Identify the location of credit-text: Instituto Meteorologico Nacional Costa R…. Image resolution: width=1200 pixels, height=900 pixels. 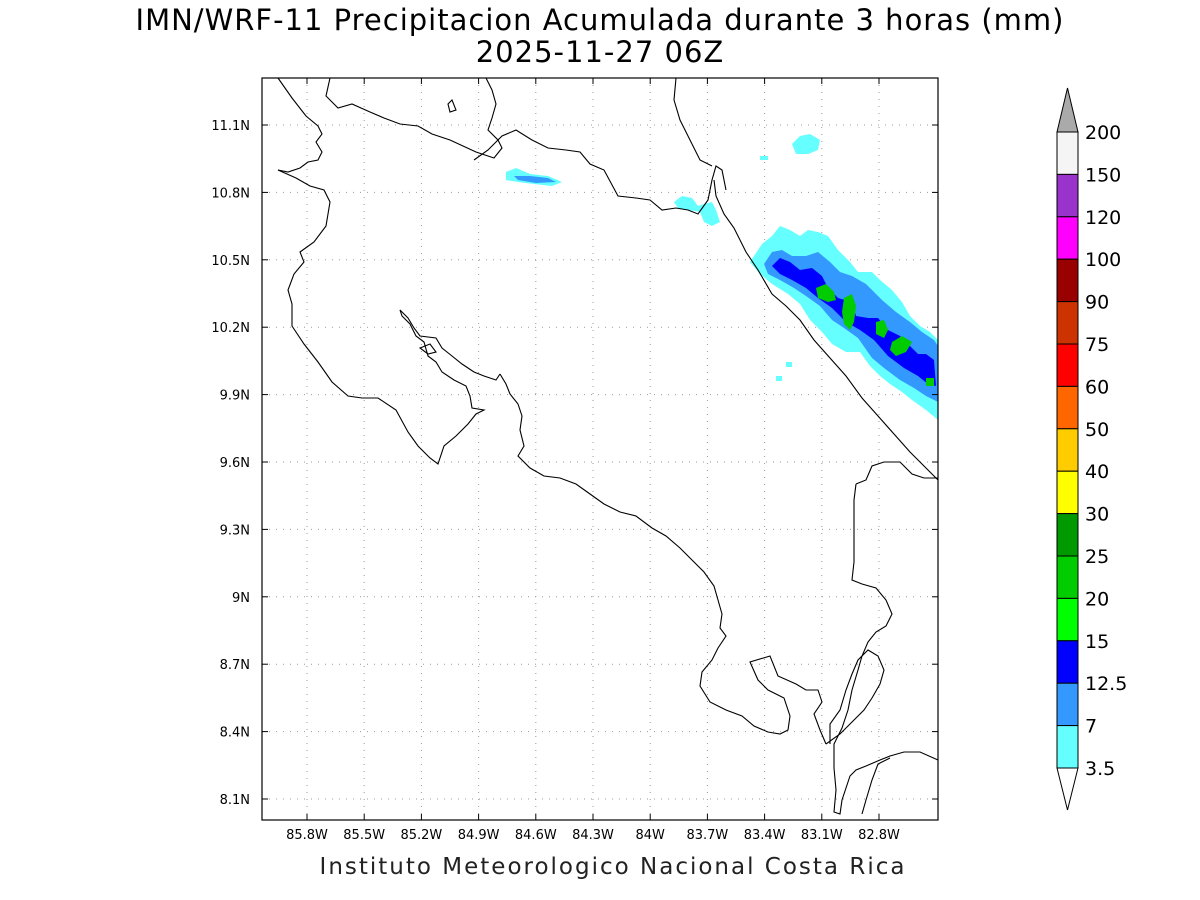
(613, 867).